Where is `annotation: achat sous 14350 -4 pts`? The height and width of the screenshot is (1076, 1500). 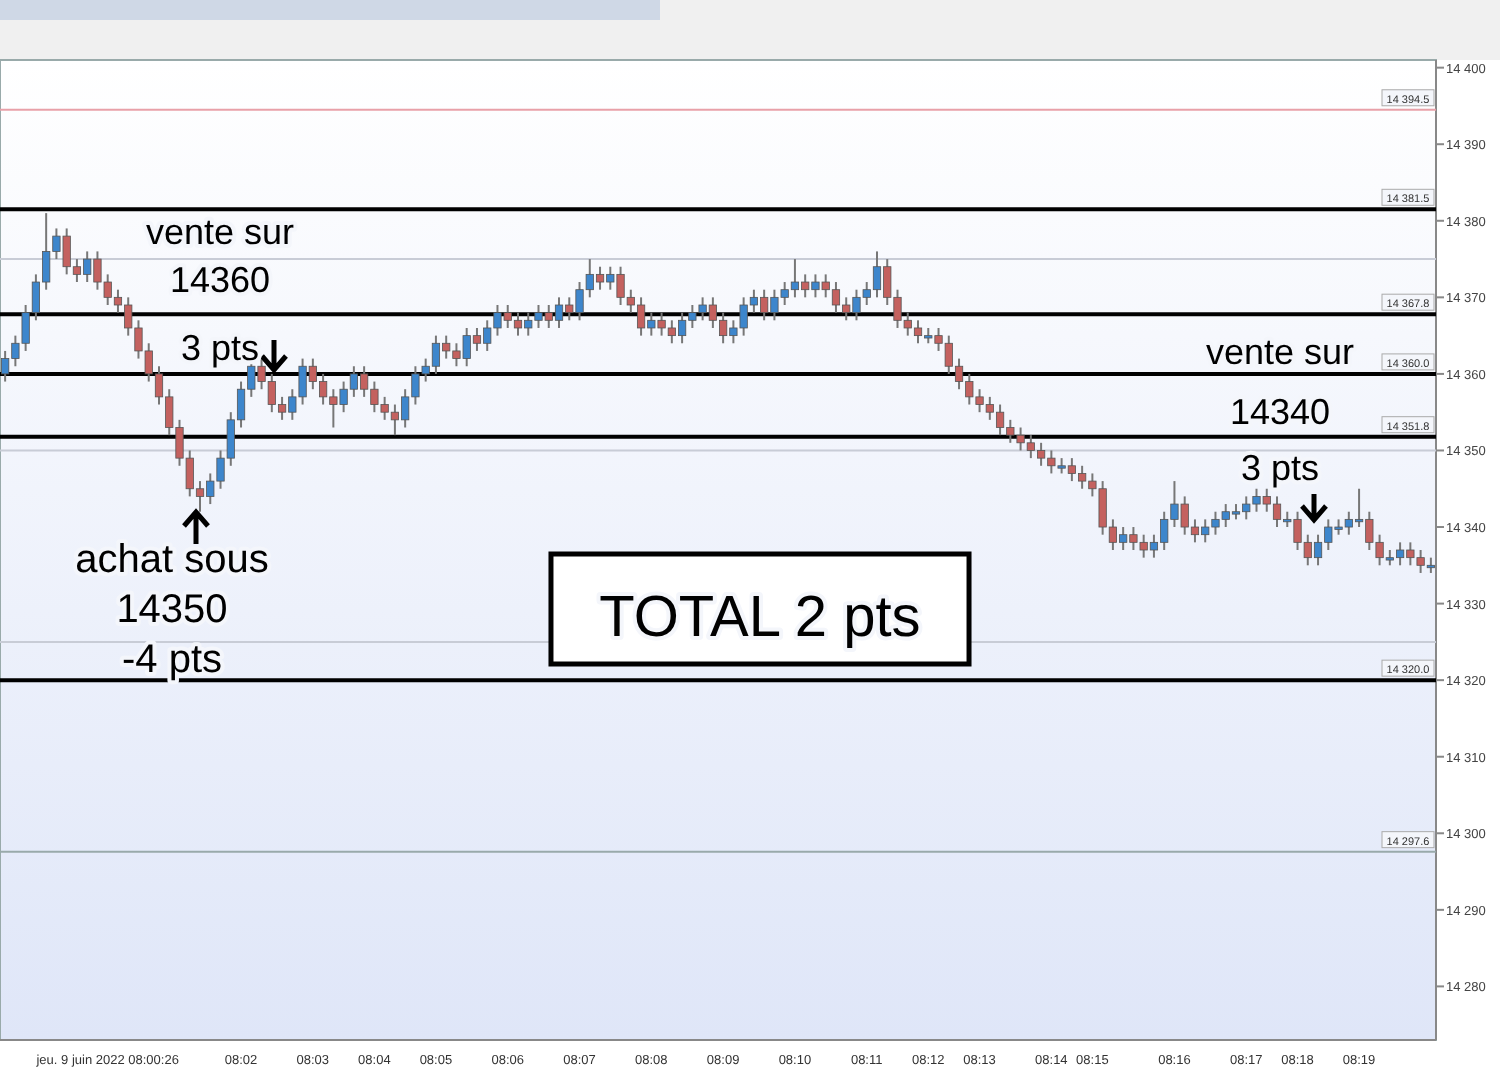
annotation: achat sous 14350 -4 pts is located at coordinates (172, 610).